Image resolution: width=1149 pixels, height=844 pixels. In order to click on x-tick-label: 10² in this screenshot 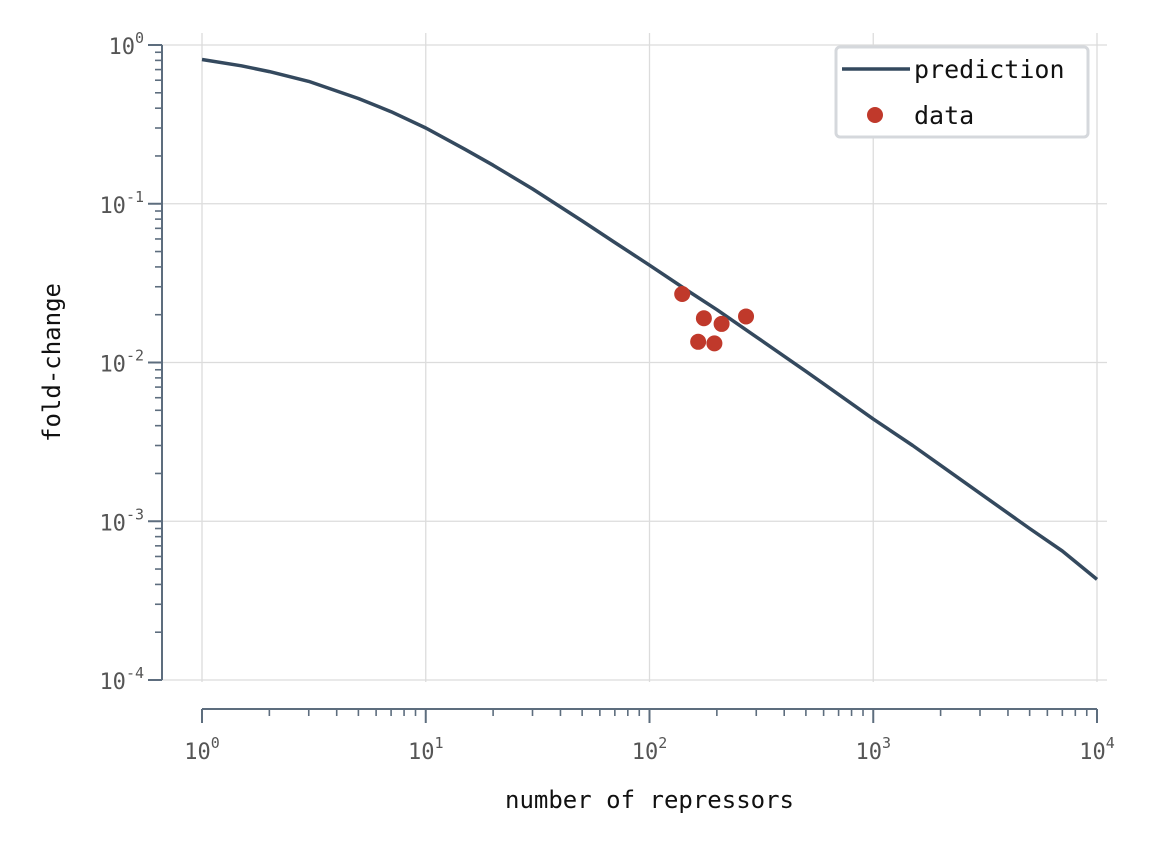, I will do `click(650, 749)`.